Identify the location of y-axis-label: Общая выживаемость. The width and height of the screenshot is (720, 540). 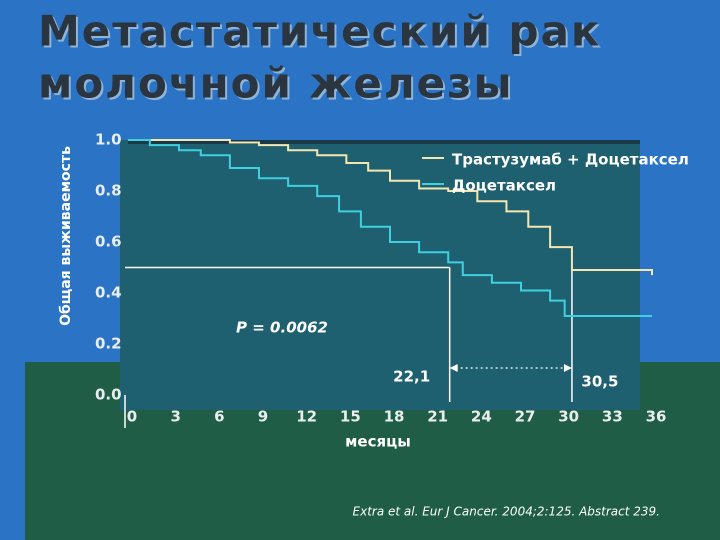
(66, 236).